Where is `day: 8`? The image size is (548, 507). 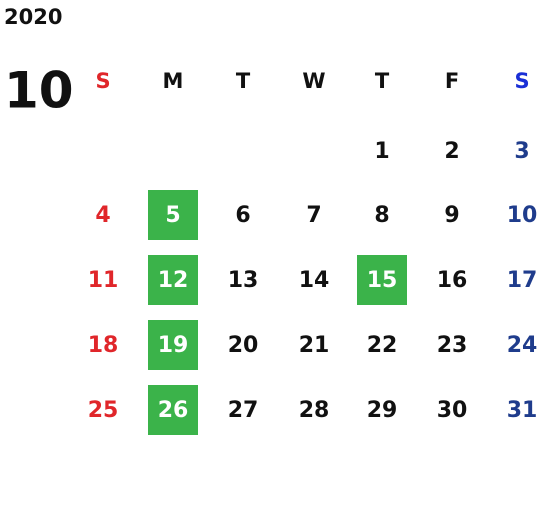 day: 8 is located at coordinates (381, 215).